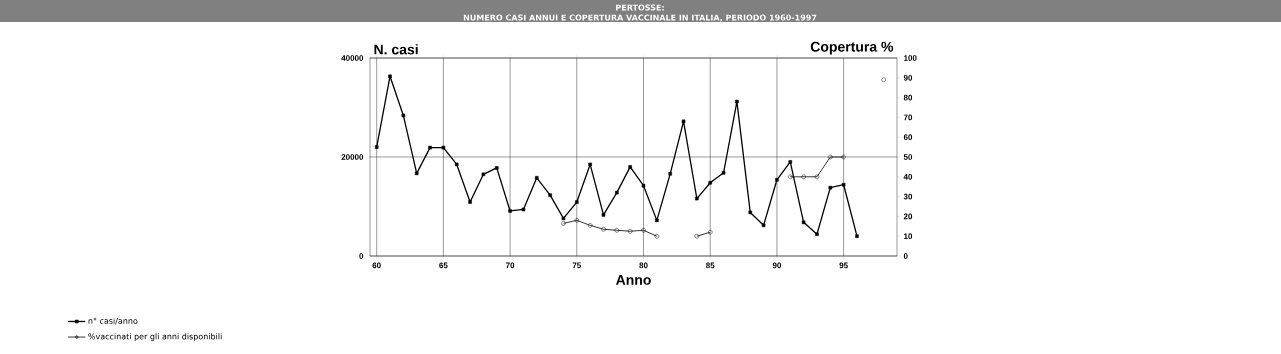 The height and width of the screenshot is (354, 1281). I want to click on y2-tick-label: 100, so click(910, 58).